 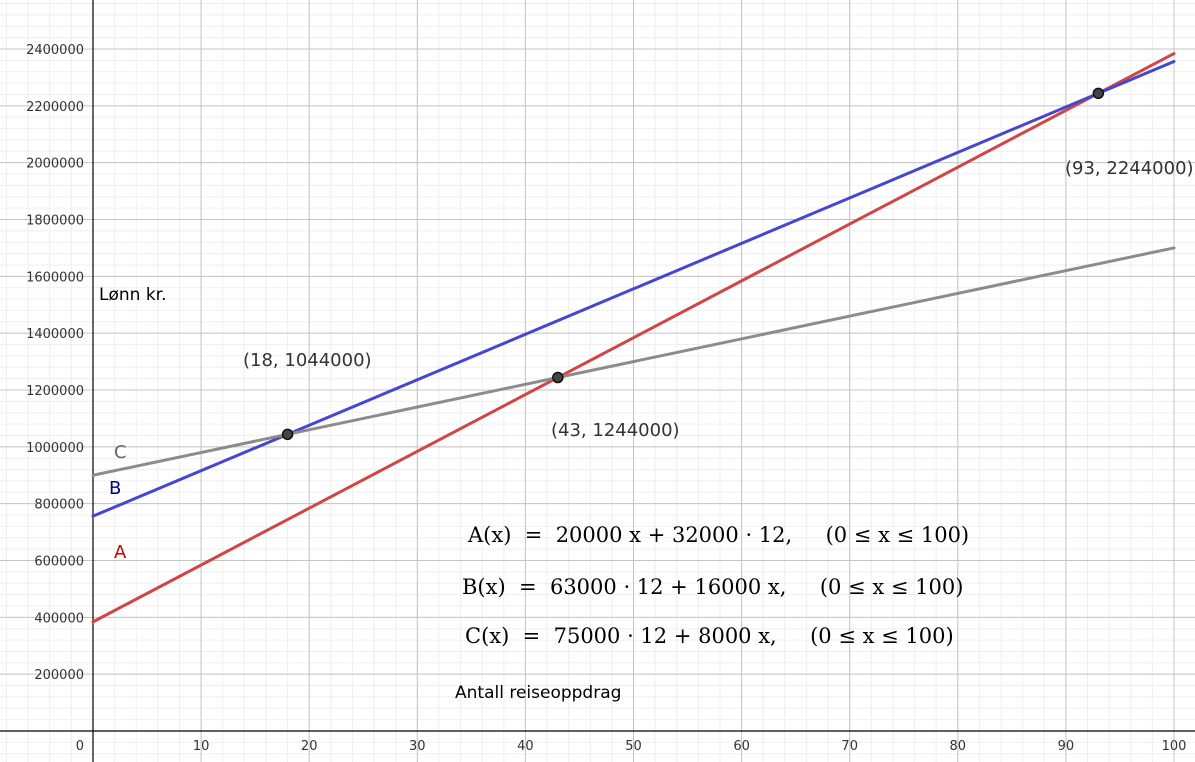 I want to click on x-tick-label: 70, so click(x=849, y=746).